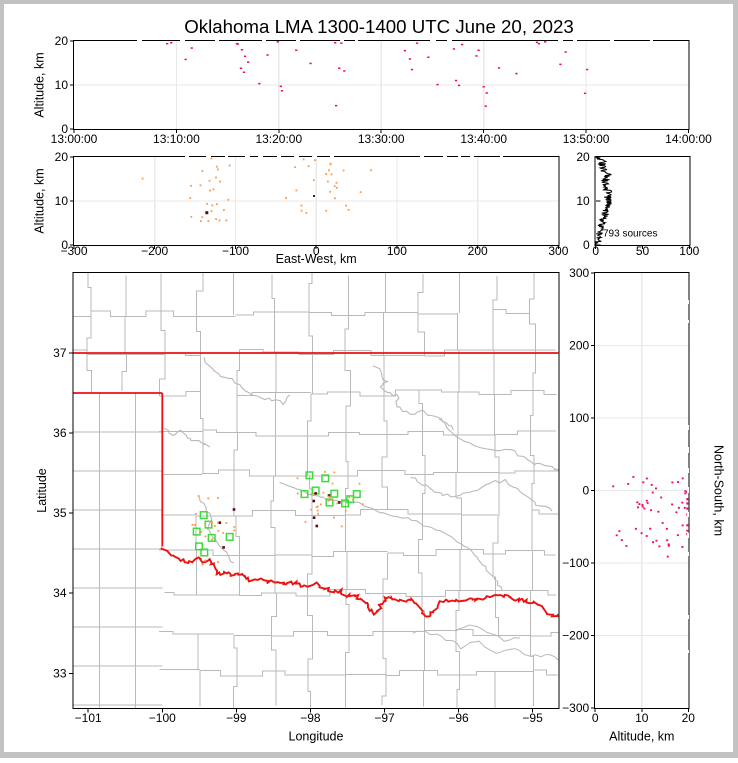 The image size is (738, 763). What do you see at coordinates (236, 718) in the screenshot?
I see `svg-text: −99` at bounding box center [236, 718].